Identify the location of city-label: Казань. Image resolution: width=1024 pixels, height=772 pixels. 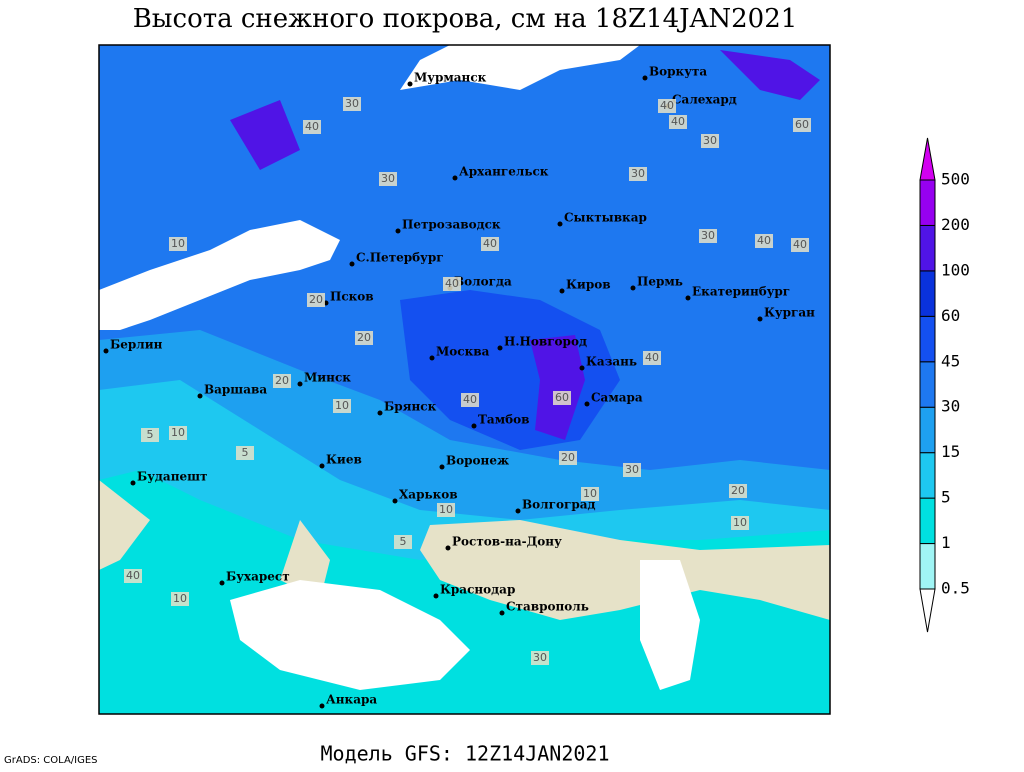
(611, 362).